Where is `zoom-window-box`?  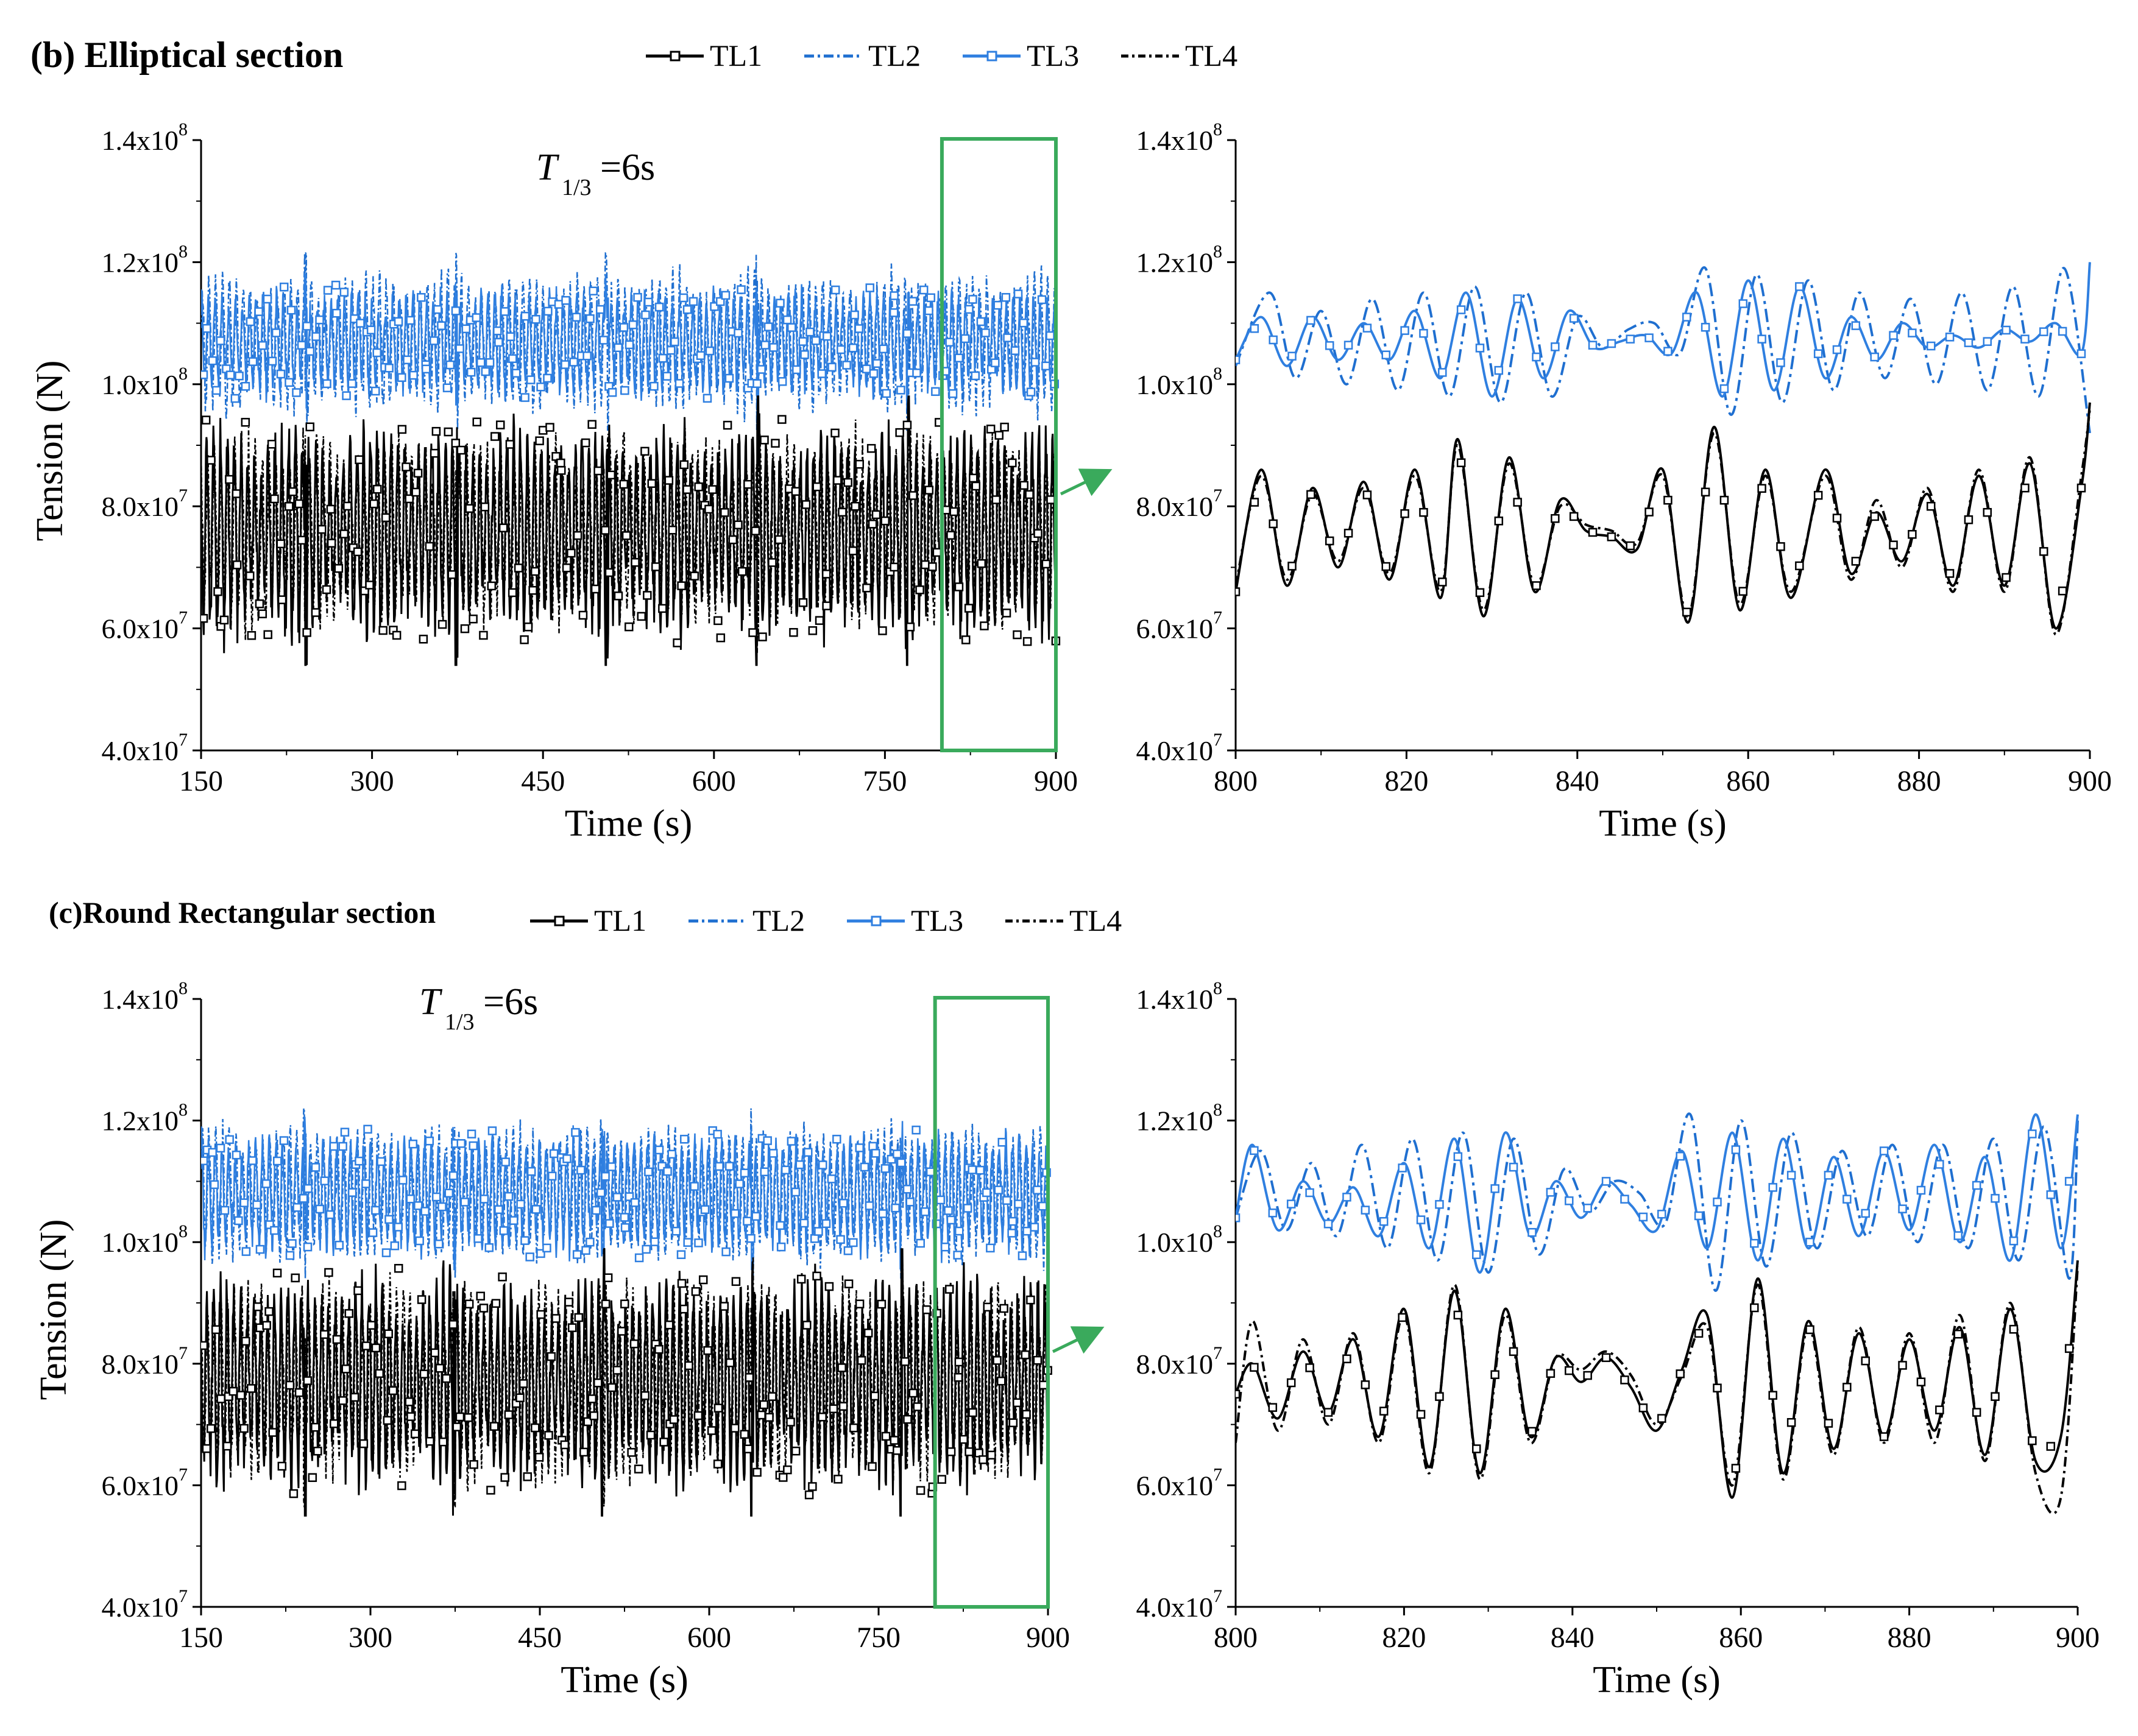
zoom-window-box is located at coordinates (991, 1302).